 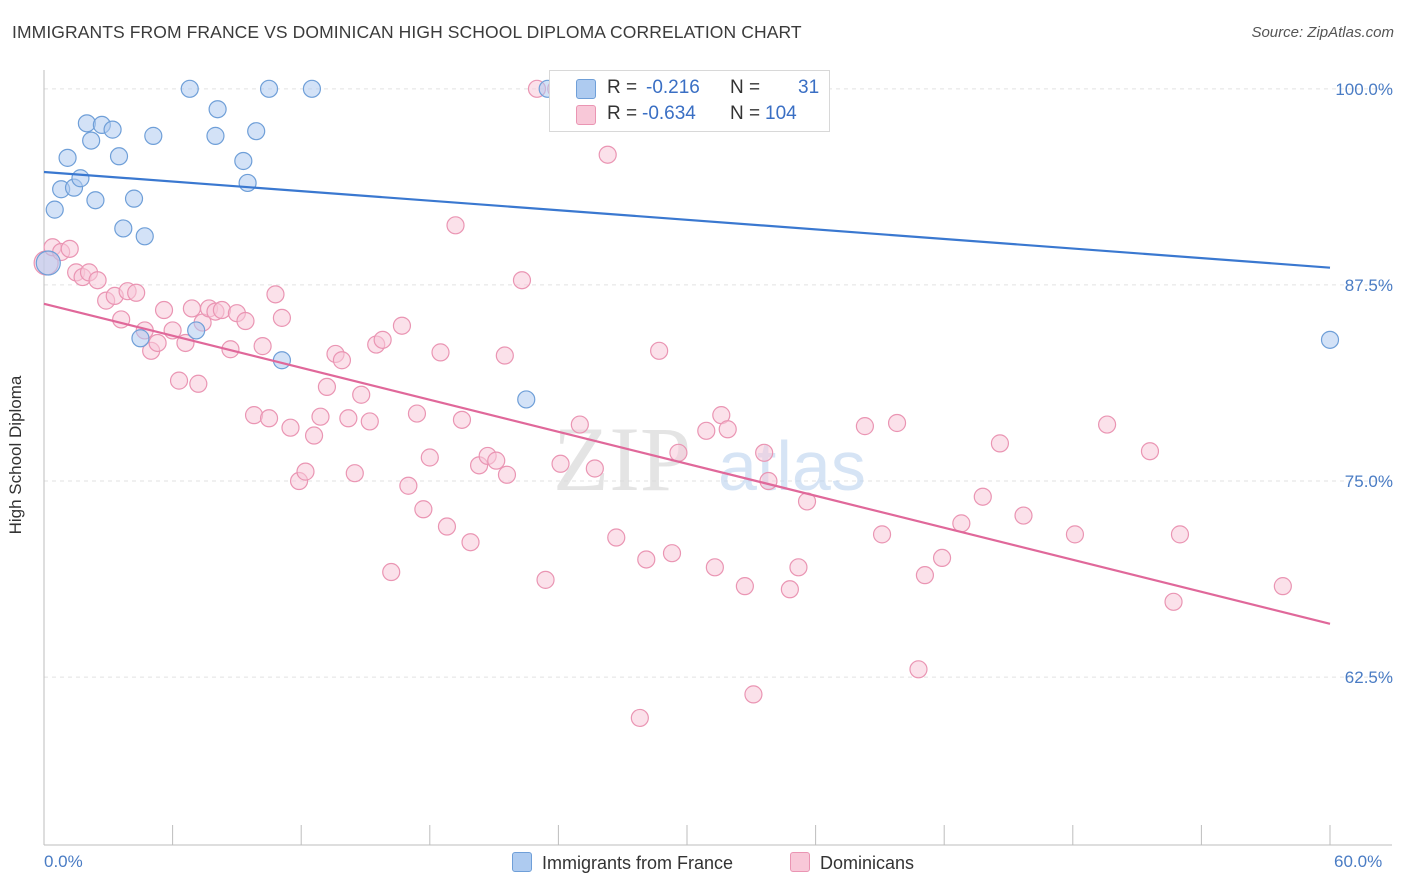 What do you see at coordinates (586, 89) in the screenshot?
I see `legend-swatch-blue` at bounding box center [586, 89].